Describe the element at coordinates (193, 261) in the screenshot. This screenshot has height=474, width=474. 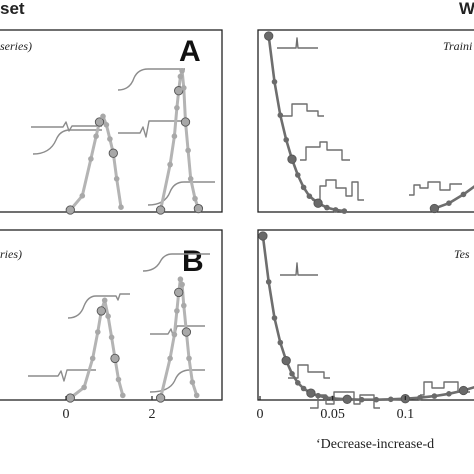
I see `panel-b-label: B` at that location.